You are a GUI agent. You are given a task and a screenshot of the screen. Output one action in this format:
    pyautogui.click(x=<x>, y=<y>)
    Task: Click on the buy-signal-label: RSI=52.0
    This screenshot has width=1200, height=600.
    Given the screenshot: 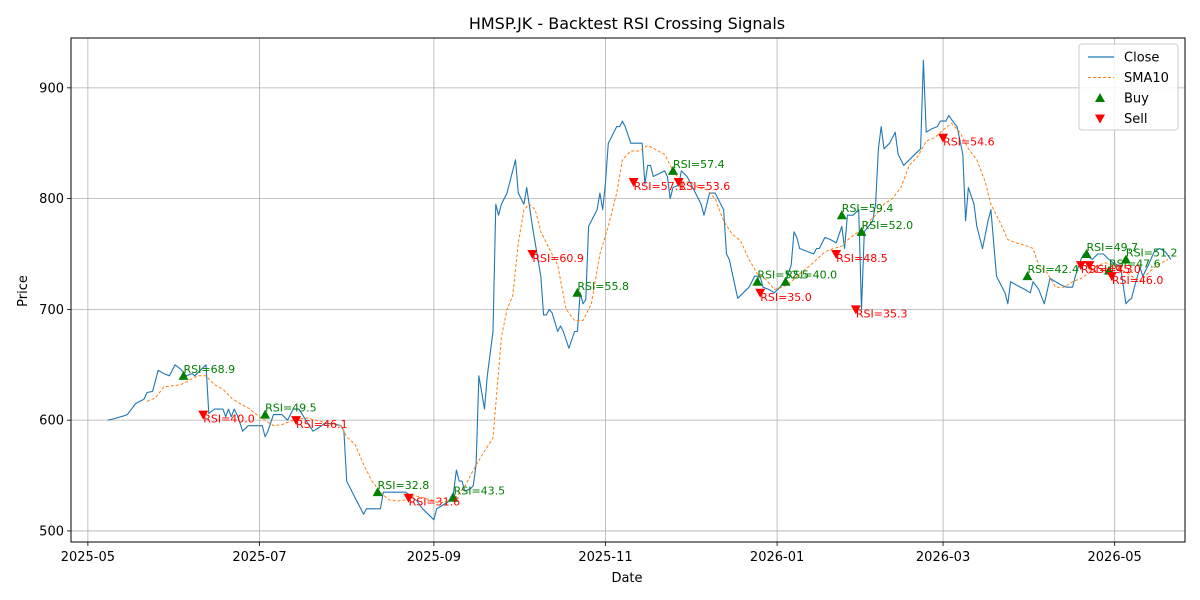 What is the action you would take?
    pyautogui.click(x=887, y=225)
    